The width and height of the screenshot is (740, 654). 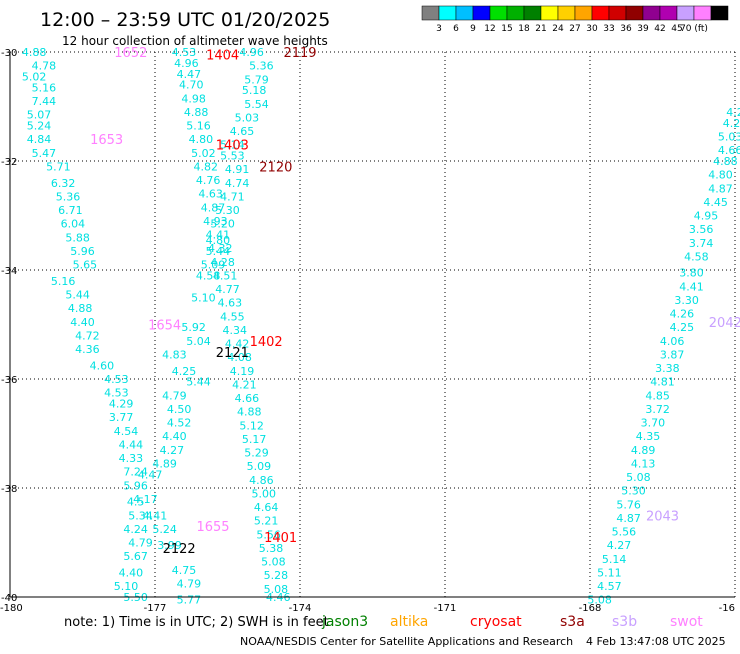 I want to click on colorbar-tick-label: 18, so click(x=524, y=29).